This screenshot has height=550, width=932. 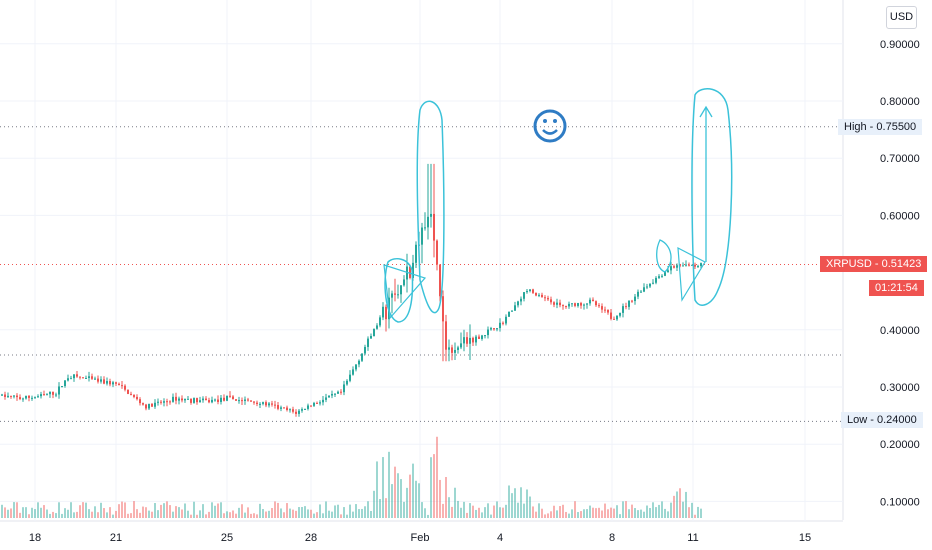 I want to click on drawn-triangle-left, so click(x=405, y=292).